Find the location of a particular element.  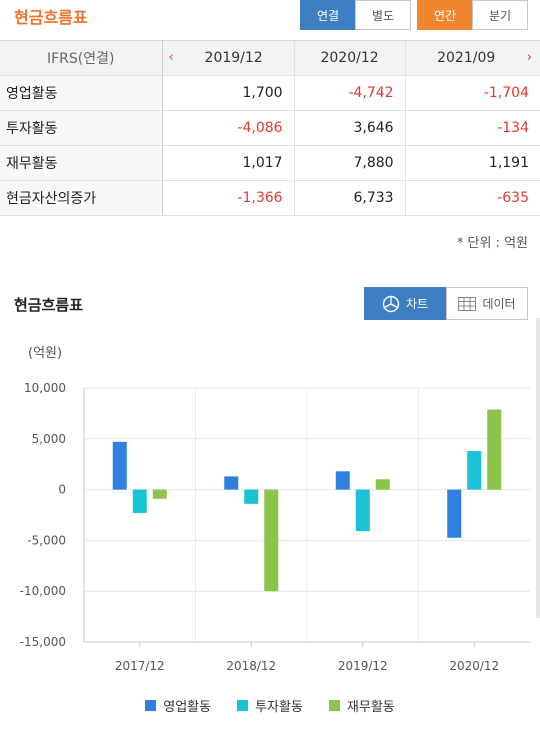

table-cell: -635 is located at coordinates (472, 198).